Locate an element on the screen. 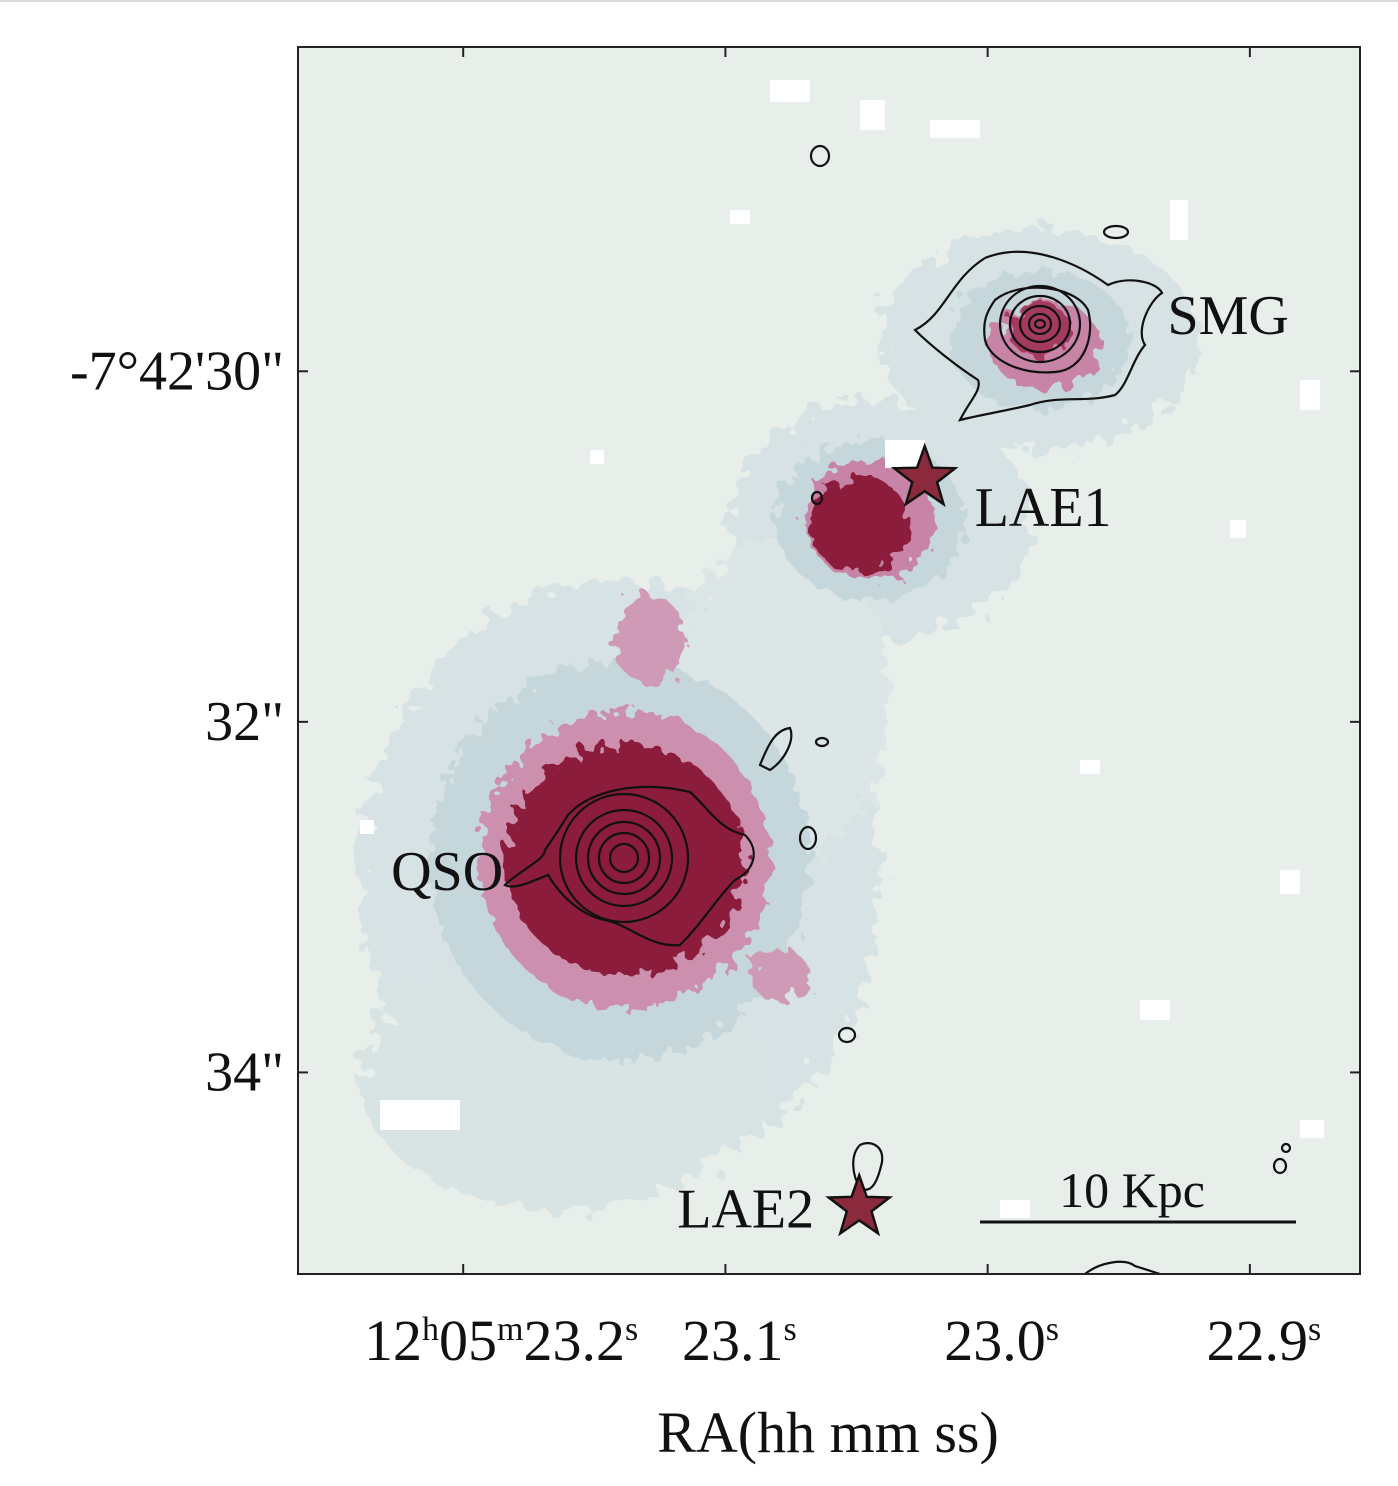 The image size is (1398, 1486). lae1-star-marker is located at coordinates (924, 475).